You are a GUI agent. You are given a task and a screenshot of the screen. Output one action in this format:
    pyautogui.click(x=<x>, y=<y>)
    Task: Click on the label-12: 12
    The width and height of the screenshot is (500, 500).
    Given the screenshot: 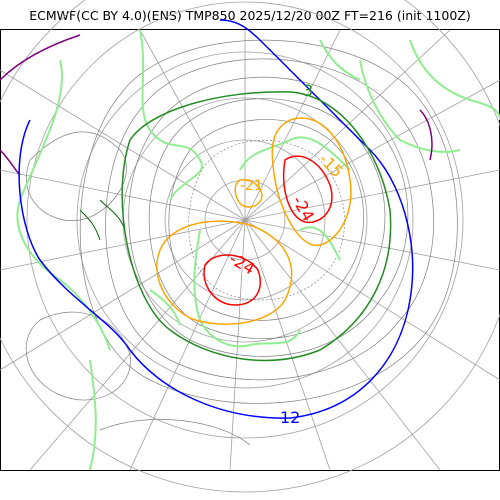 What is the action you would take?
    pyautogui.click(x=290, y=417)
    